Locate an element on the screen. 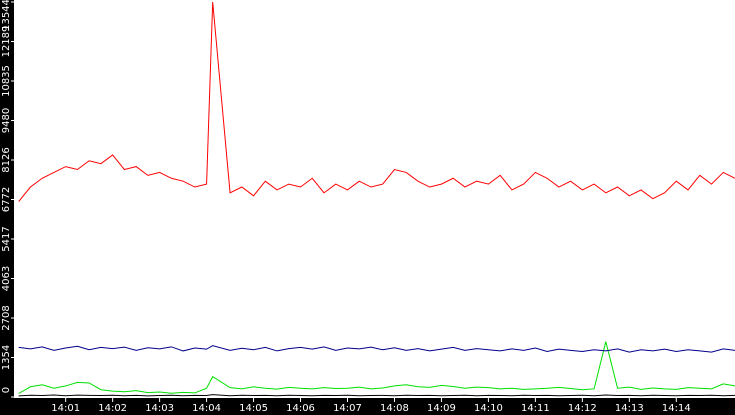  x-tick-label: 14:09 is located at coordinates (441, 408).